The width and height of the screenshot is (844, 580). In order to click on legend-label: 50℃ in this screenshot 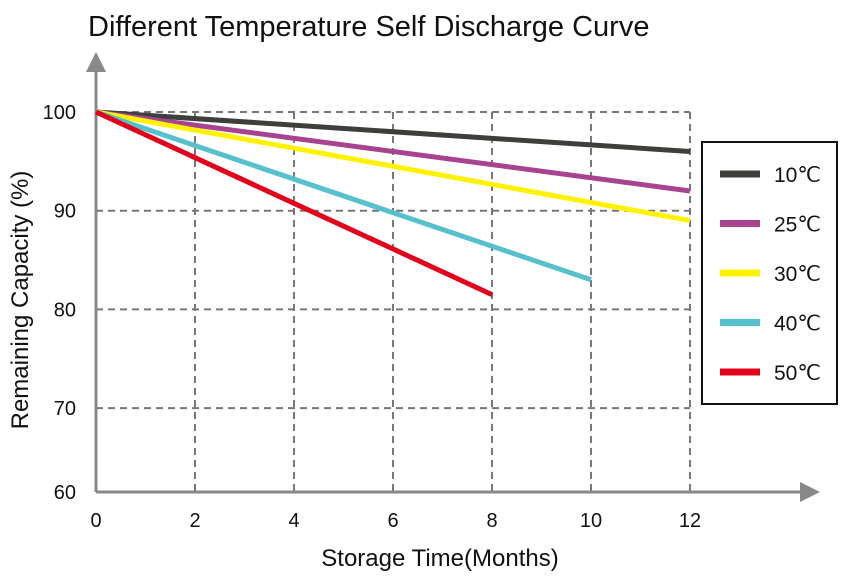, I will do `click(797, 373)`.